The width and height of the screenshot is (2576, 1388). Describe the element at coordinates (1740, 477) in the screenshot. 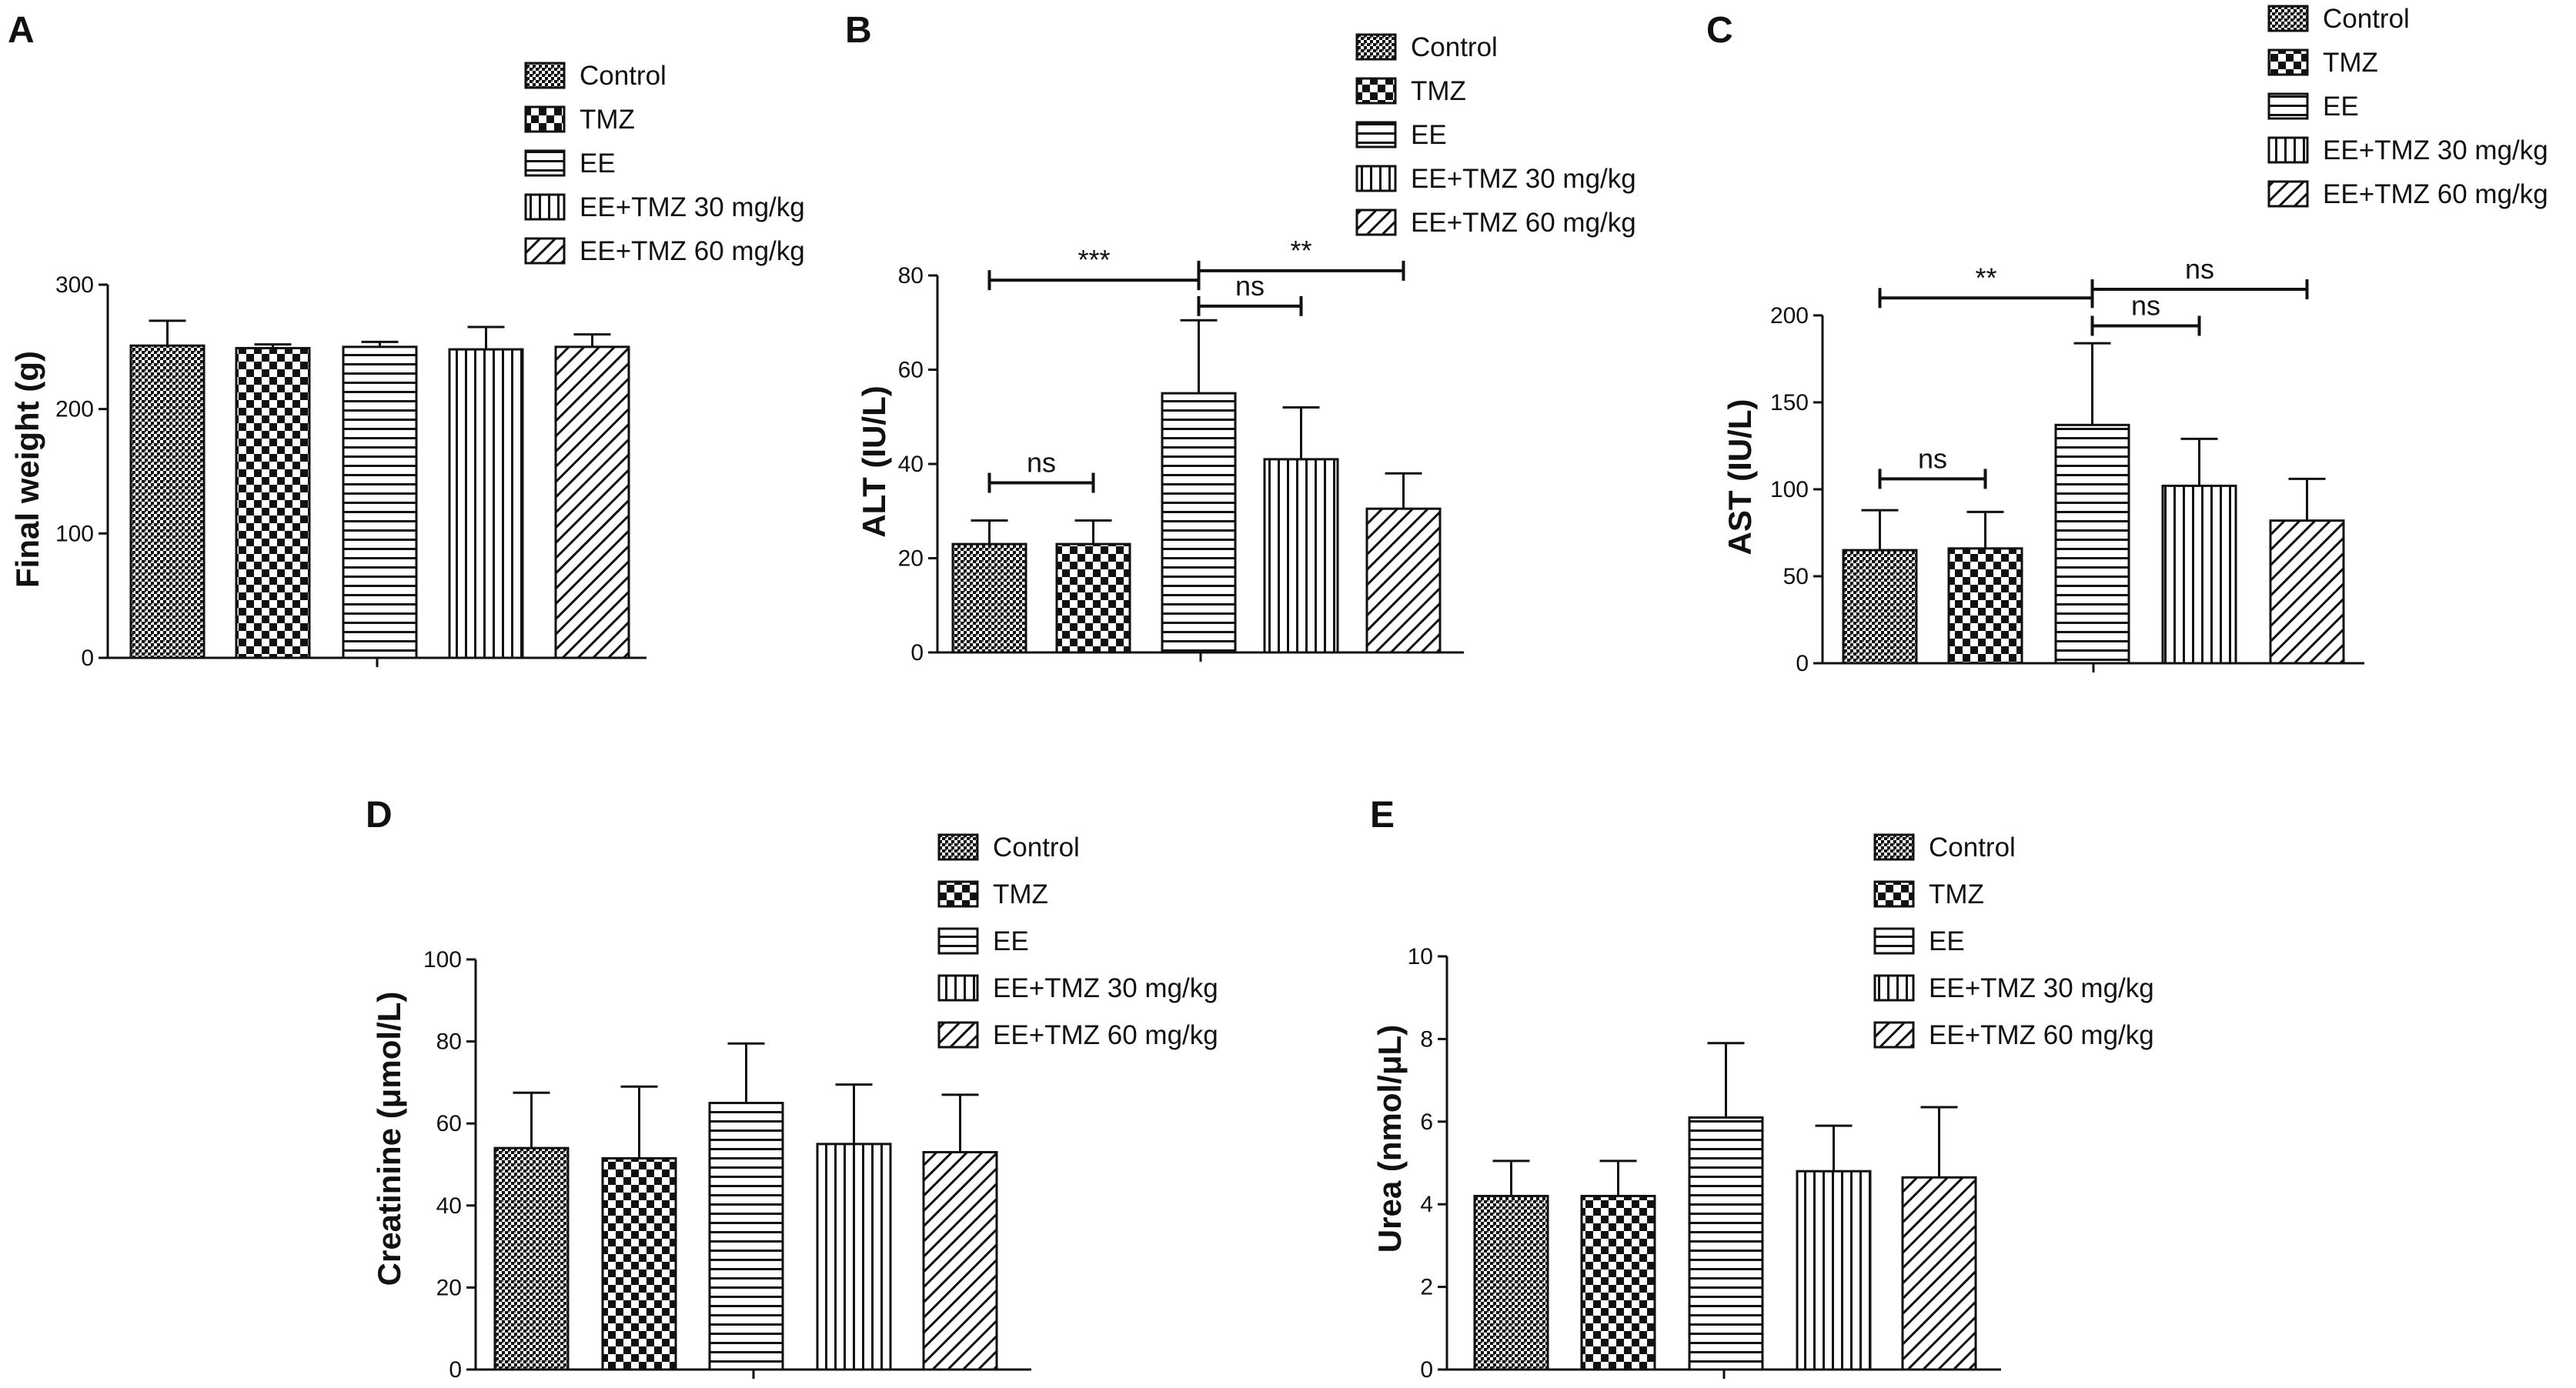

I see `y-axis-label: AST (IU/L)` at that location.